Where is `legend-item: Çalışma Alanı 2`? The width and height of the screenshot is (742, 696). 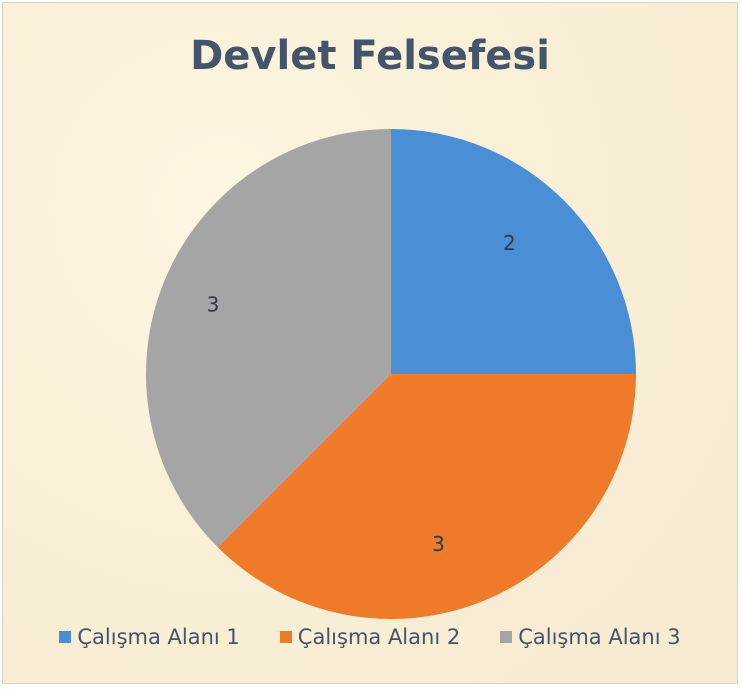 legend-item: Çalışma Alanı 2 is located at coordinates (370, 637).